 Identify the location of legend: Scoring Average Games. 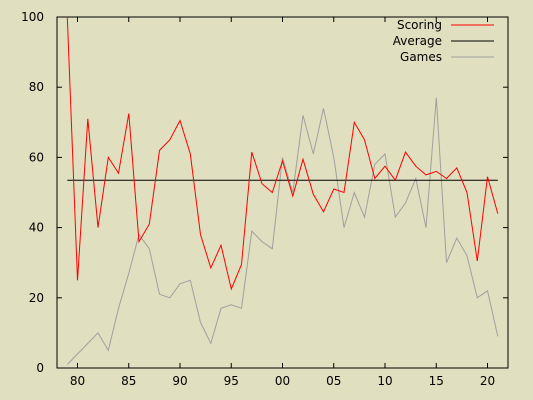
(443, 41).